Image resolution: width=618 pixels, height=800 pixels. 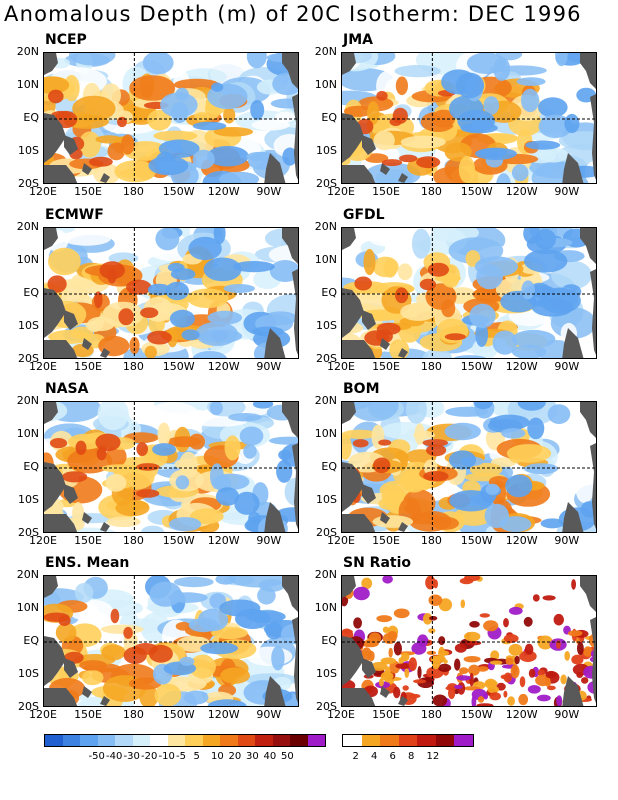 What do you see at coordinates (433, 756) in the screenshot?
I see `colorbar-label: 12` at bounding box center [433, 756].